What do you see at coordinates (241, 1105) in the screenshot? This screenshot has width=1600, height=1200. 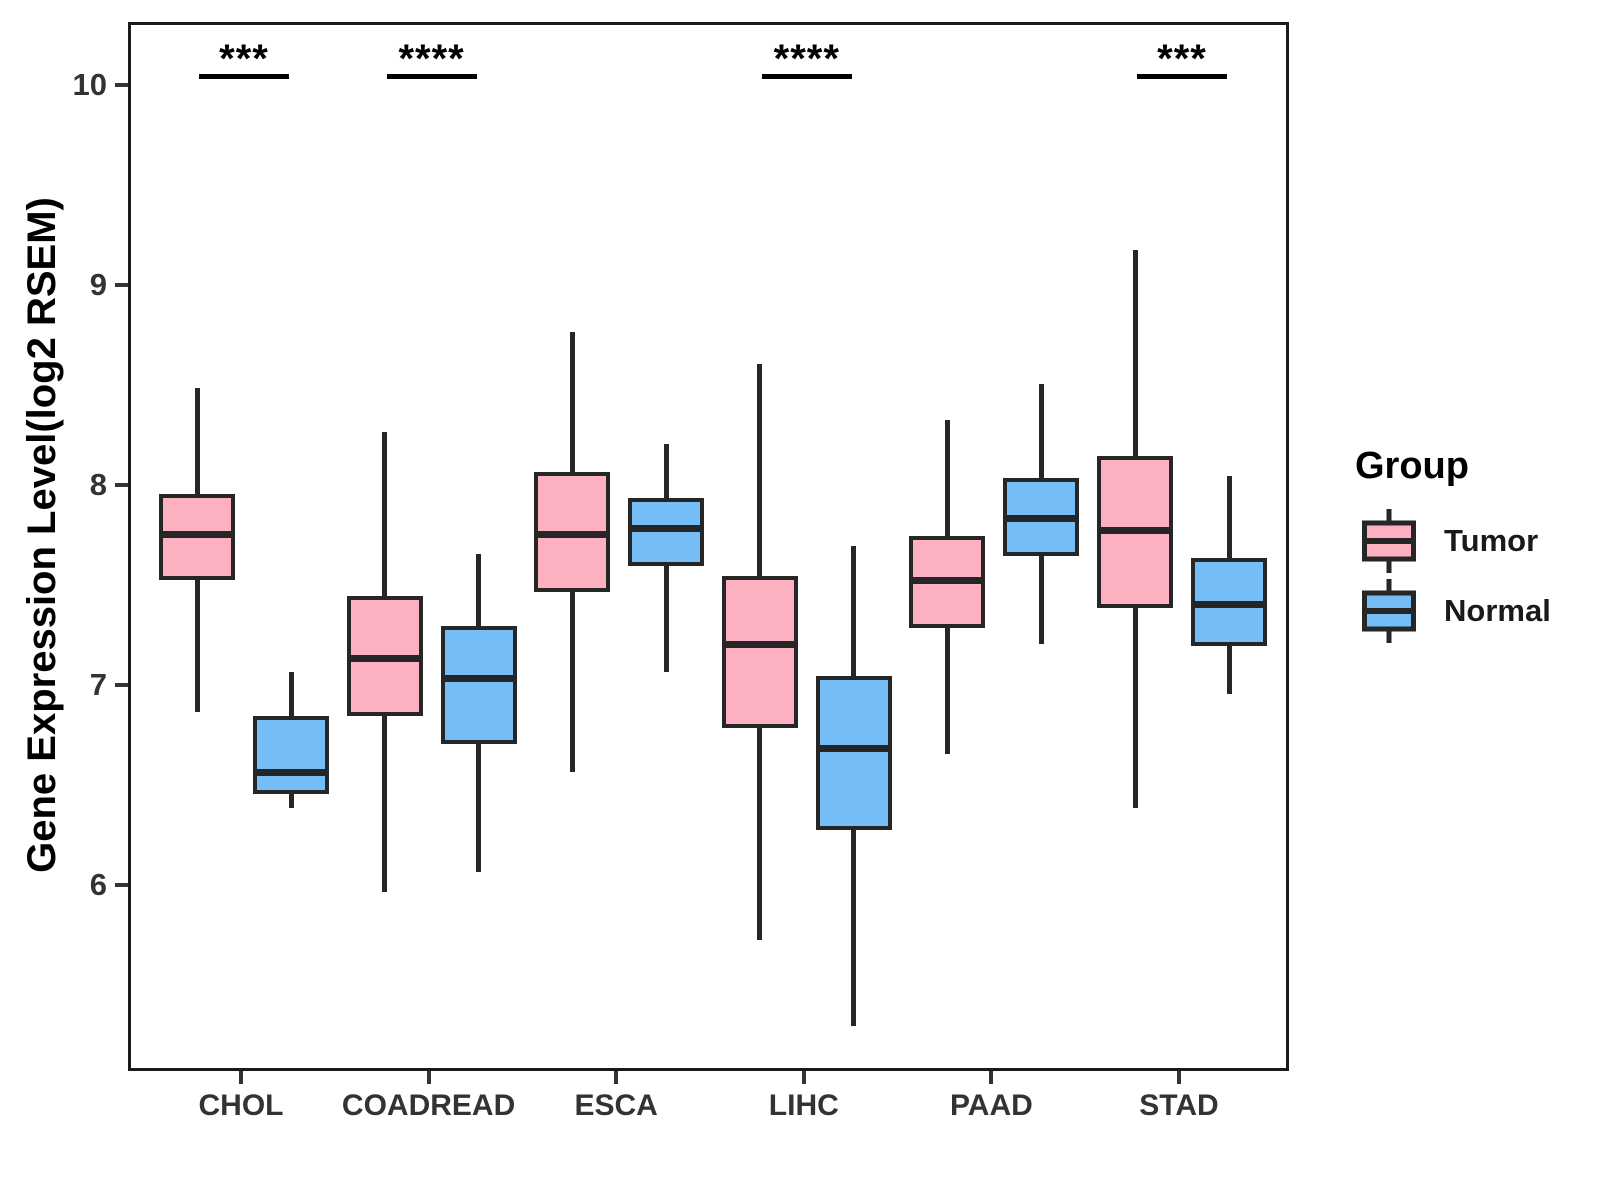 I see `x-tick-label: CHOL` at bounding box center [241, 1105].